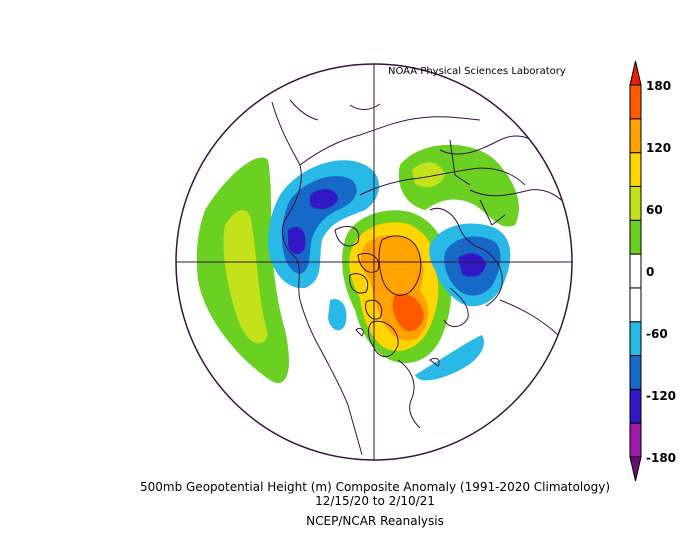 This screenshot has width=700, height=542. Describe the element at coordinates (659, 86) in the screenshot. I see `colorbar-tick-180: 180` at that location.